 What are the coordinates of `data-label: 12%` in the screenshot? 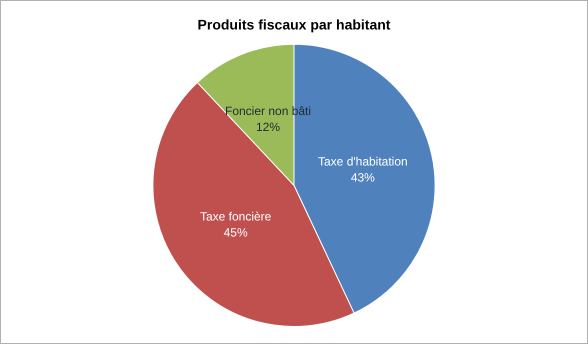 It's located at (268, 127).